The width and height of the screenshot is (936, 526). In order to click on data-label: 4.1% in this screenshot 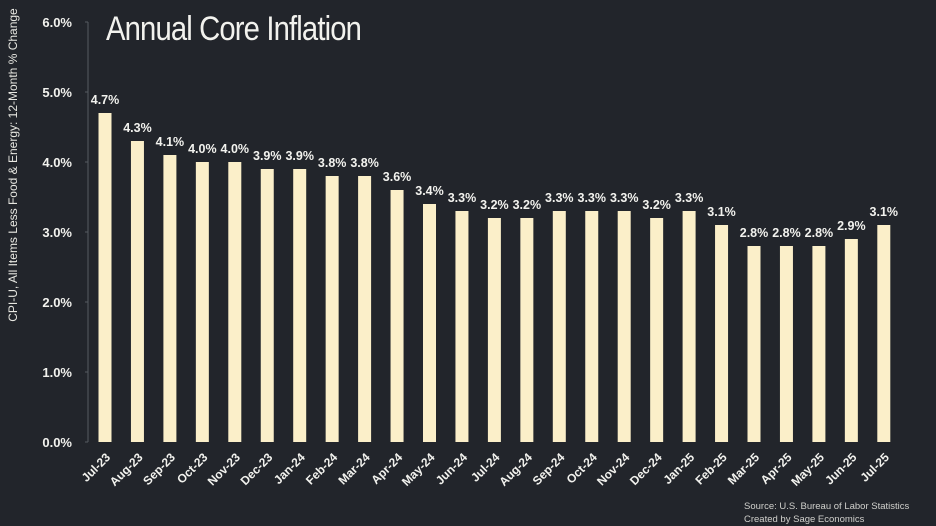, I will do `click(170, 142)`.